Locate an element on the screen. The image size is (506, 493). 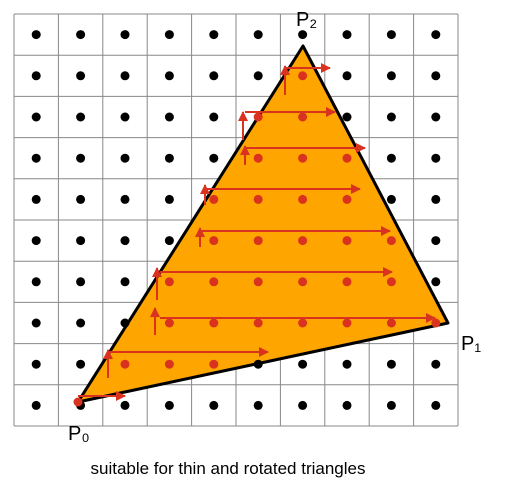
vertex-label: P₁ is located at coordinates (471, 344).